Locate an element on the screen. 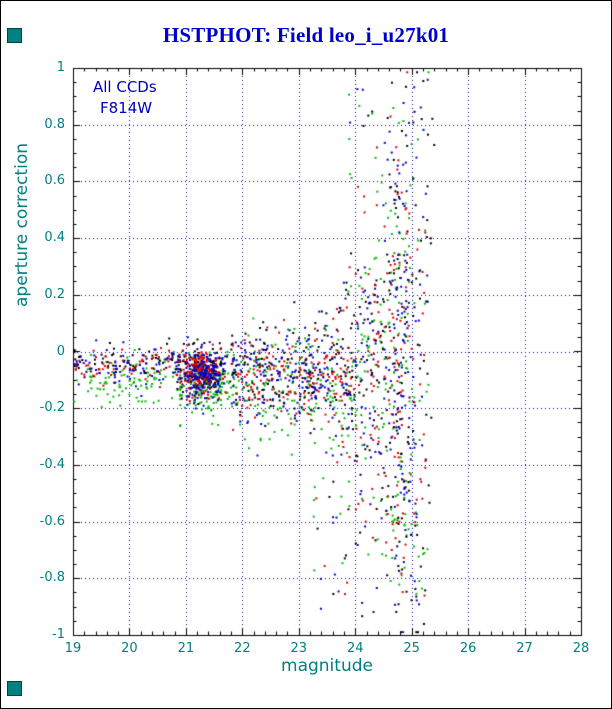 This screenshot has width=612, height=709. x-tick-label: 23 is located at coordinates (299, 648).